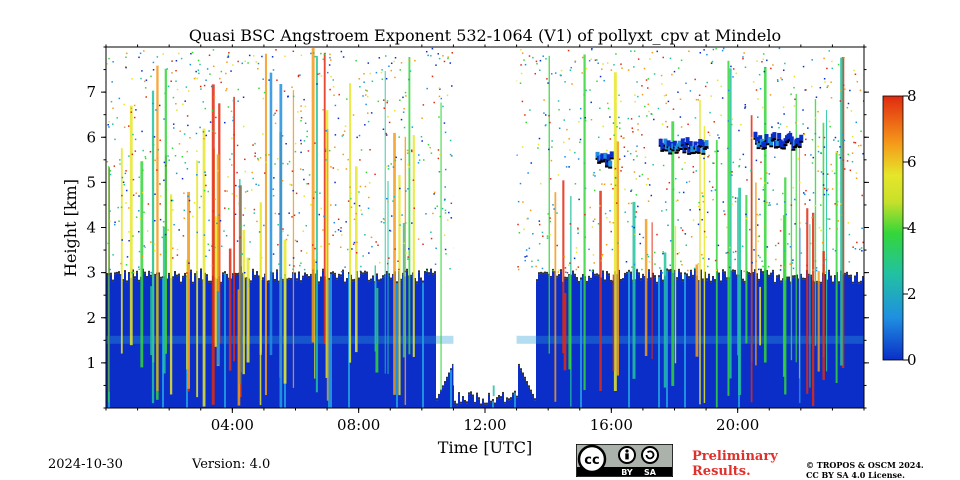 The width and height of the screenshot is (960, 480). Describe the element at coordinates (611, 425) in the screenshot. I see `x-tick-label: 16:00` at that location.